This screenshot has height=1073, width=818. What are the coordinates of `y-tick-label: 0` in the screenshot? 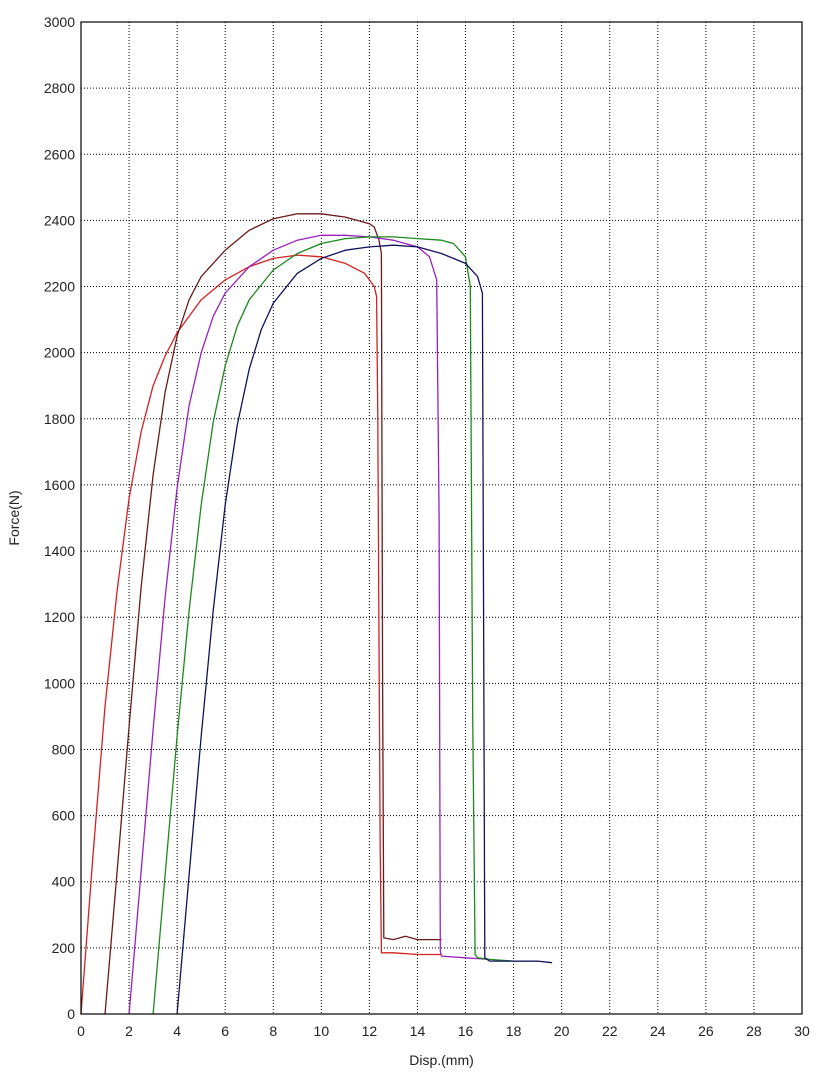 It's located at (71, 1014).